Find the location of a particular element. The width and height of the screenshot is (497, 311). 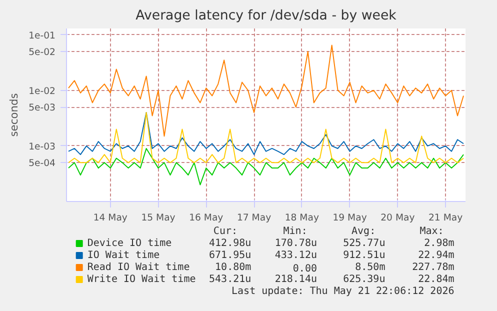

y-axis-title: seconds is located at coordinates (14, 114).